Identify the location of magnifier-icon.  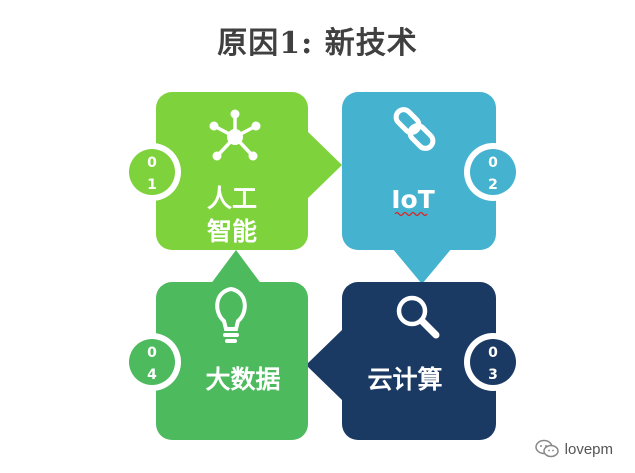
(418, 317).